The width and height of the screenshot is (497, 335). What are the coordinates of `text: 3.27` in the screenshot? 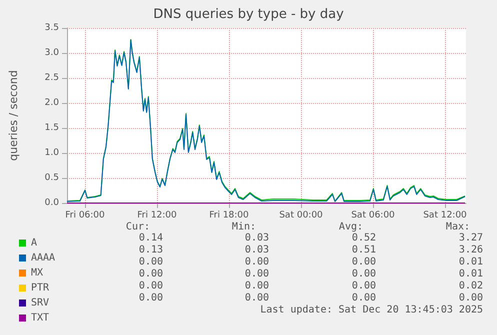 It's located at (471, 238).